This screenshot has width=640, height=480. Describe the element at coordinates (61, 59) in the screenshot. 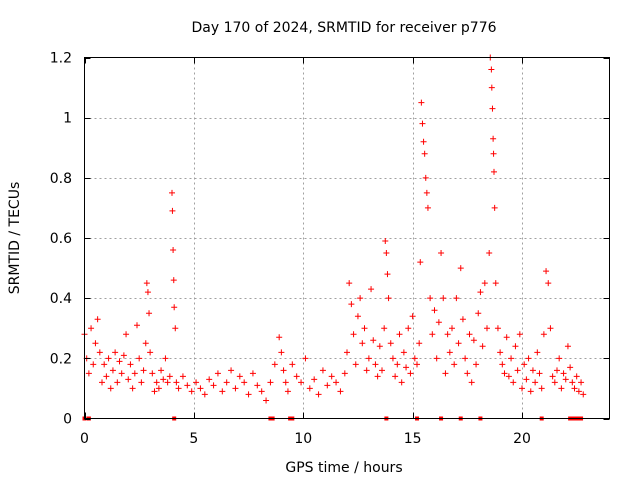

I see `y-tick-label: 1.2` at that location.